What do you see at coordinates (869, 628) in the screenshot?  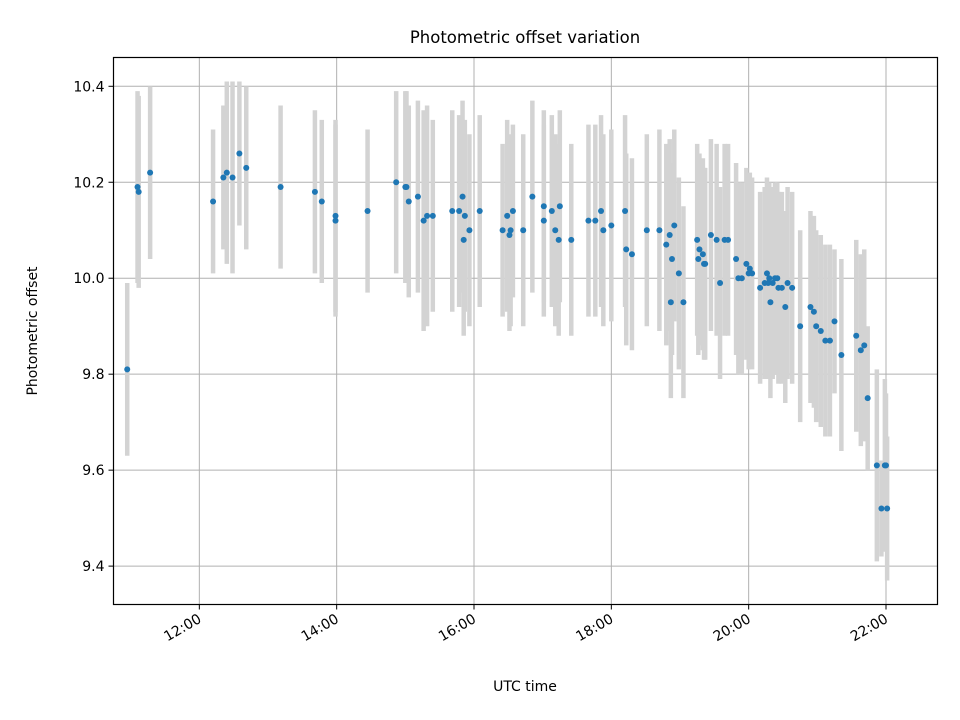 I see `x-tick-label: 22:00` at bounding box center [869, 628].